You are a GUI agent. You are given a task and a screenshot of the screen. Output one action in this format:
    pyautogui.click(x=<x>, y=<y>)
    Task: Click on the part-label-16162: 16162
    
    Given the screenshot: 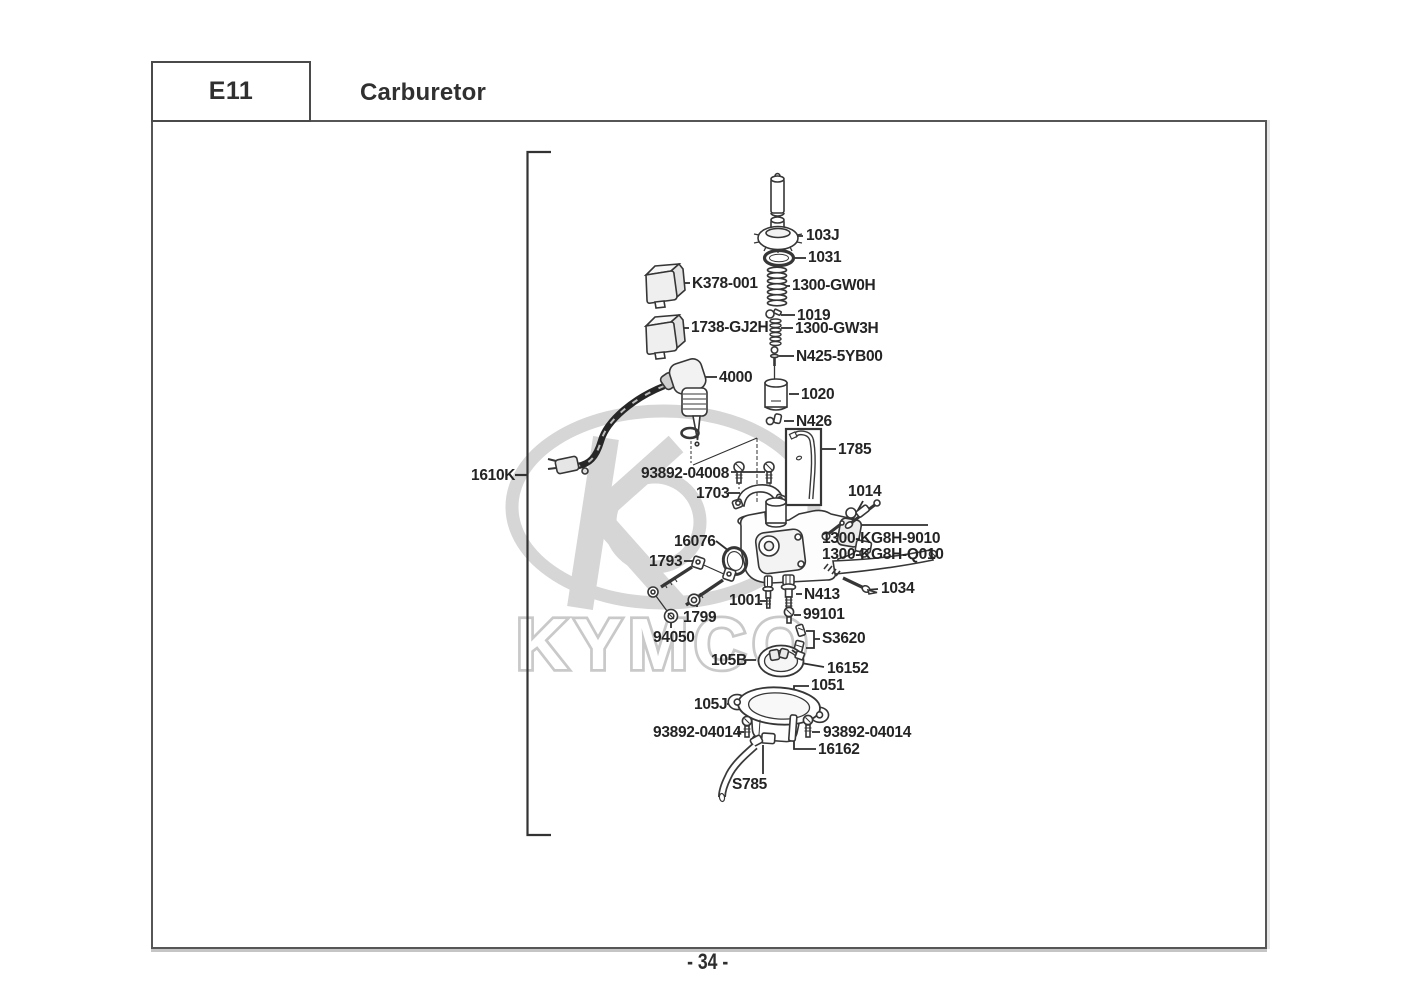 What is the action you would take?
    pyautogui.click(x=839, y=749)
    